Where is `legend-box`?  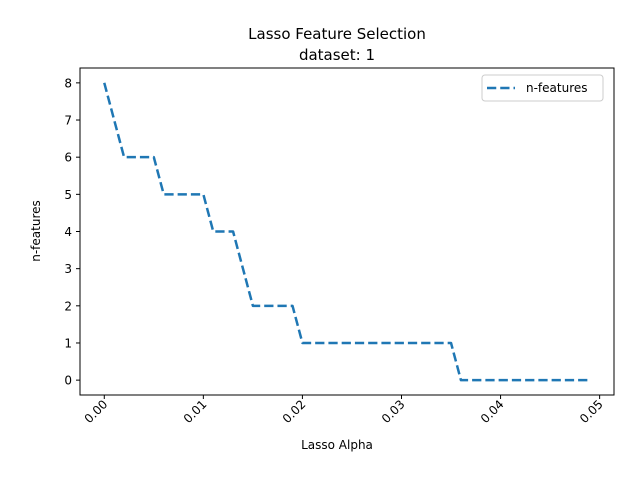
legend-box is located at coordinates (542, 88).